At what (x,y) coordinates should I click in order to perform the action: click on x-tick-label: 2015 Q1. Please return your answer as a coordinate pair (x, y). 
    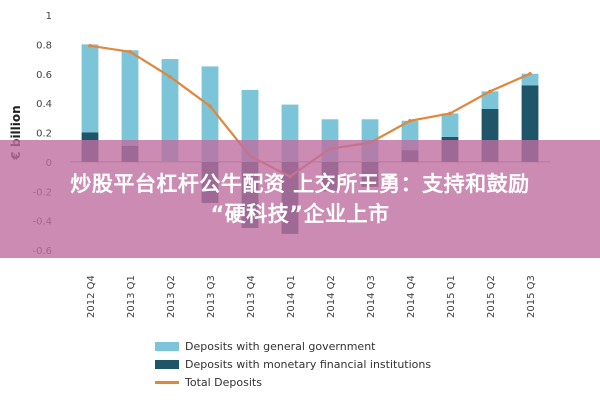
    Looking at the image, I should click on (451, 296).